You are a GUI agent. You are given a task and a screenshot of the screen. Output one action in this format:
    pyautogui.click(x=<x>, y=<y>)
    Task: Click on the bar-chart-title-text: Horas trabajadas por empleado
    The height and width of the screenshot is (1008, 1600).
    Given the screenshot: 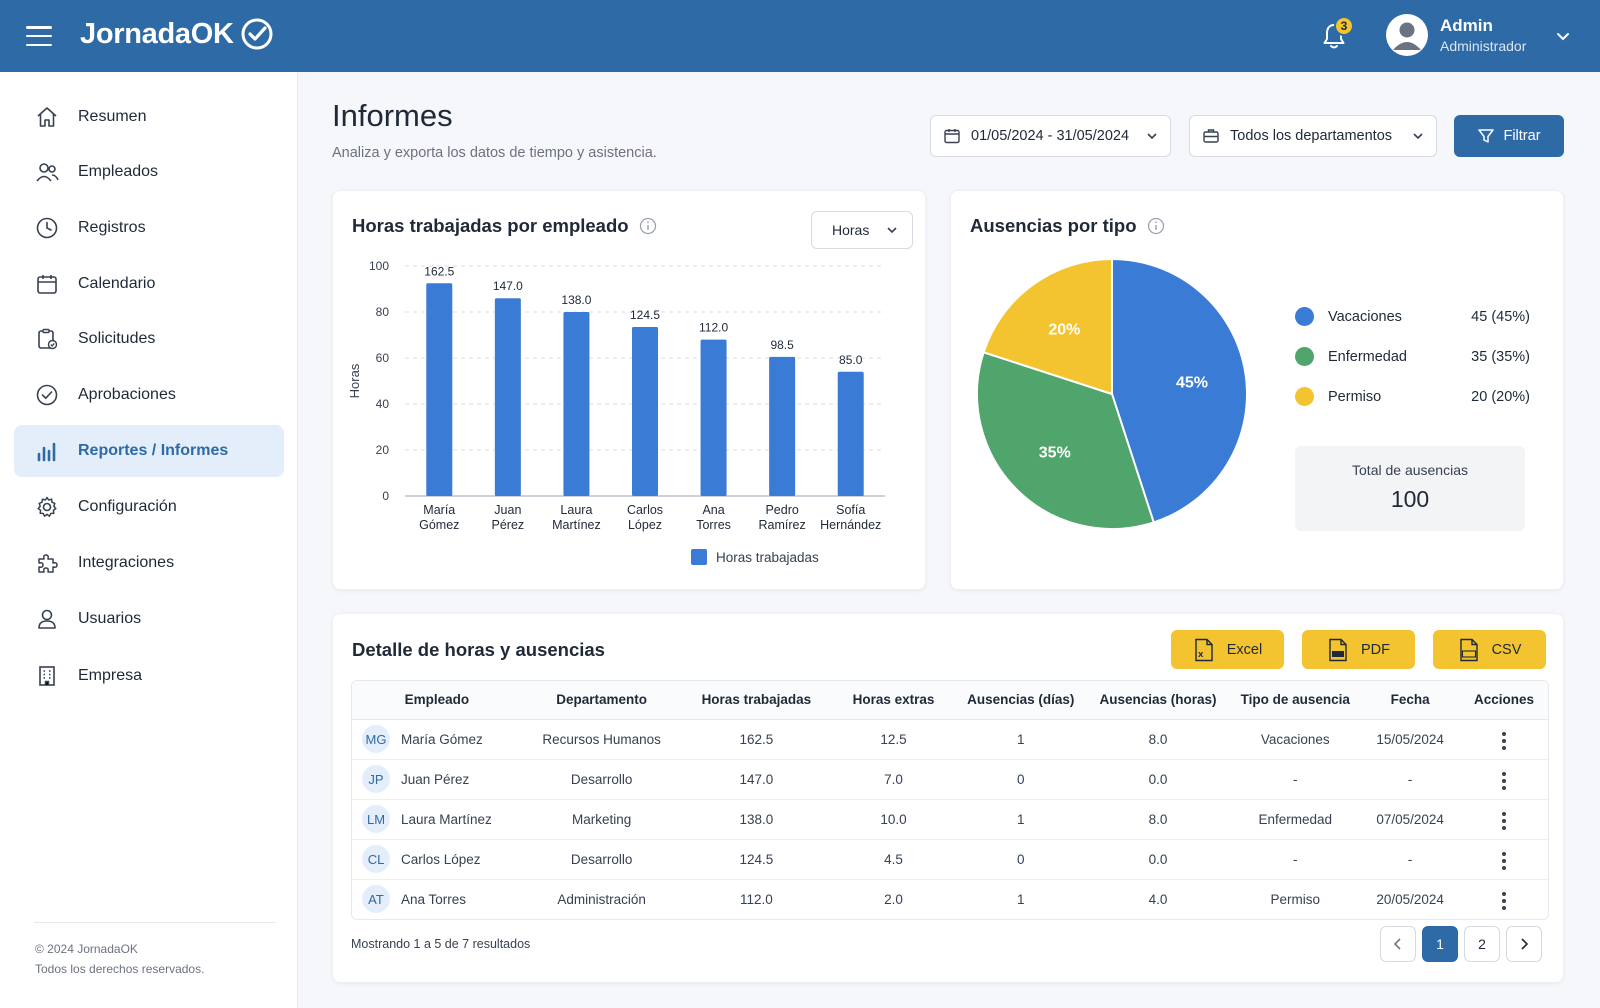 What is the action you would take?
    pyautogui.click(x=490, y=225)
    